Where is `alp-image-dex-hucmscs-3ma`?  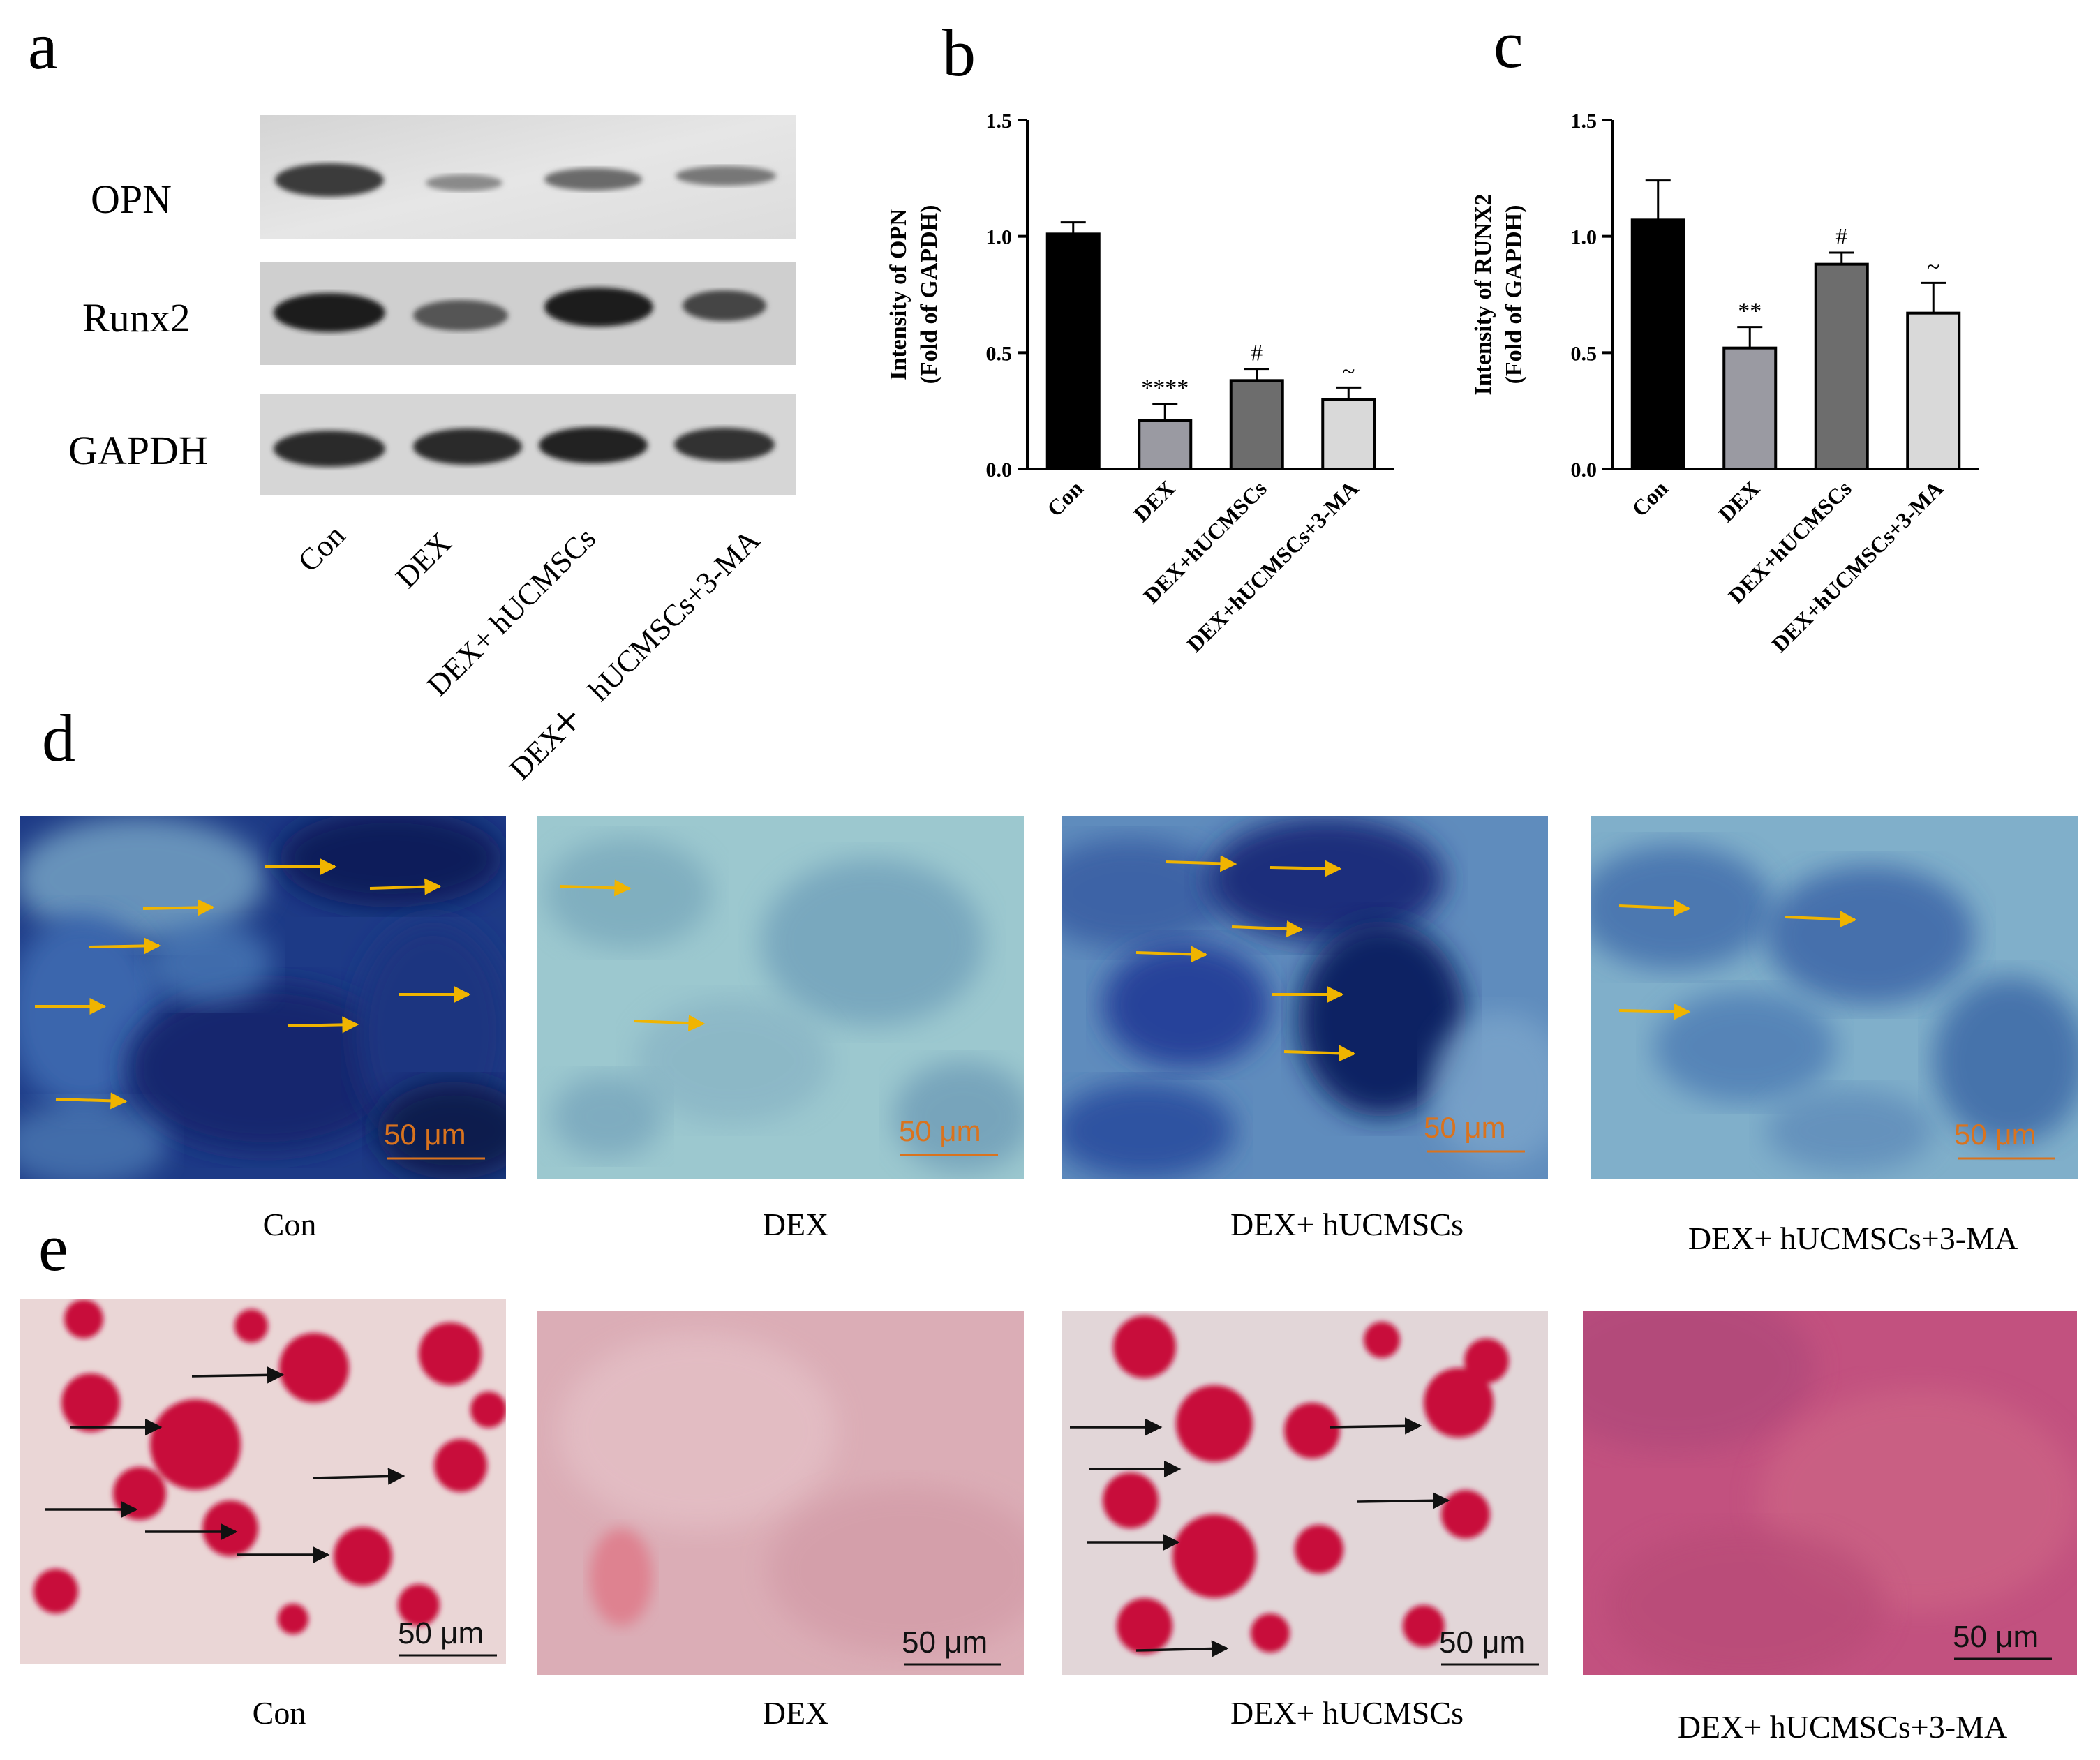 alp-image-dex-hucmscs-3ma is located at coordinates (1834, 997).